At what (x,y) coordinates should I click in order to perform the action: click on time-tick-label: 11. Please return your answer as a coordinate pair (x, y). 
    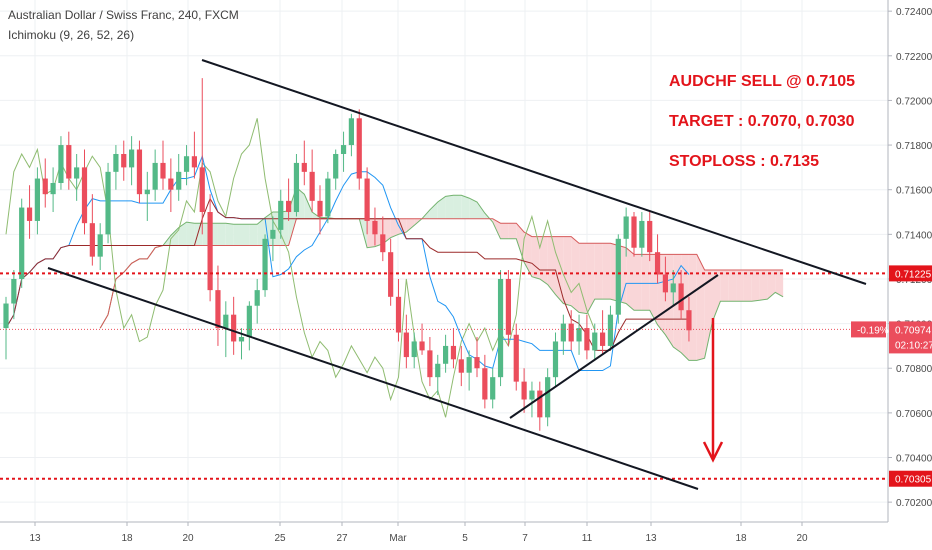
    Looking at the image, I should click on (587, 538).